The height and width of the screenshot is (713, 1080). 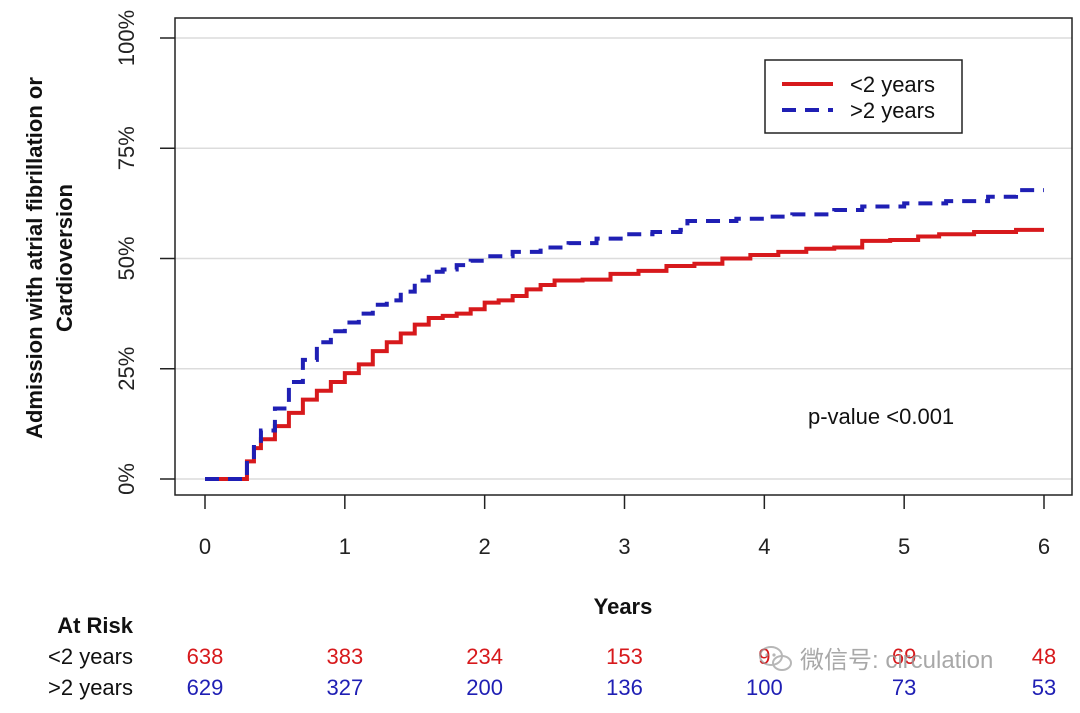 What do you see at coordinates (64, 258) in the screenshot?
I see `y-axis-title-line2: Cardioversion` at bounding box center [64, 258].